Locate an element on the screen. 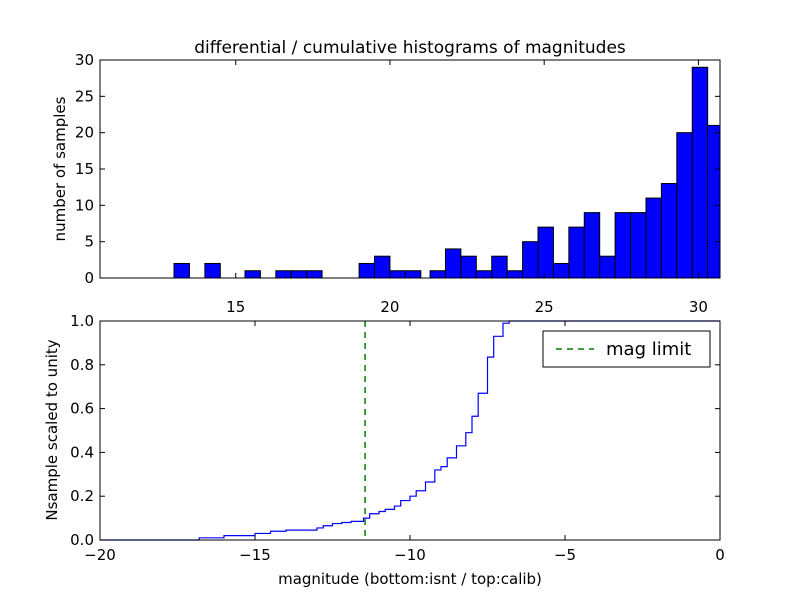 Image resolution: width=800 pixels, height=600 pixels. histogram-ylabel: number of samples is located at coordinates (60, 168).